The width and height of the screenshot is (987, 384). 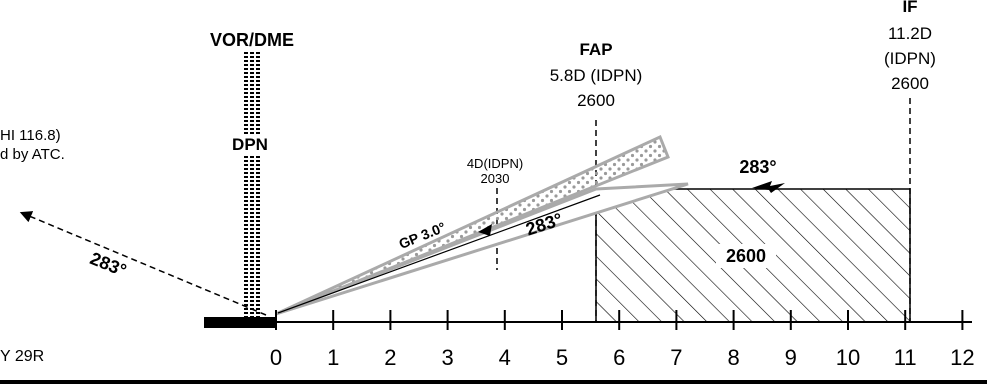 What do you see at coordinates (909, 8) in the screenshot?
I see `if-title-label: IF` at bounding box center [909, 8].